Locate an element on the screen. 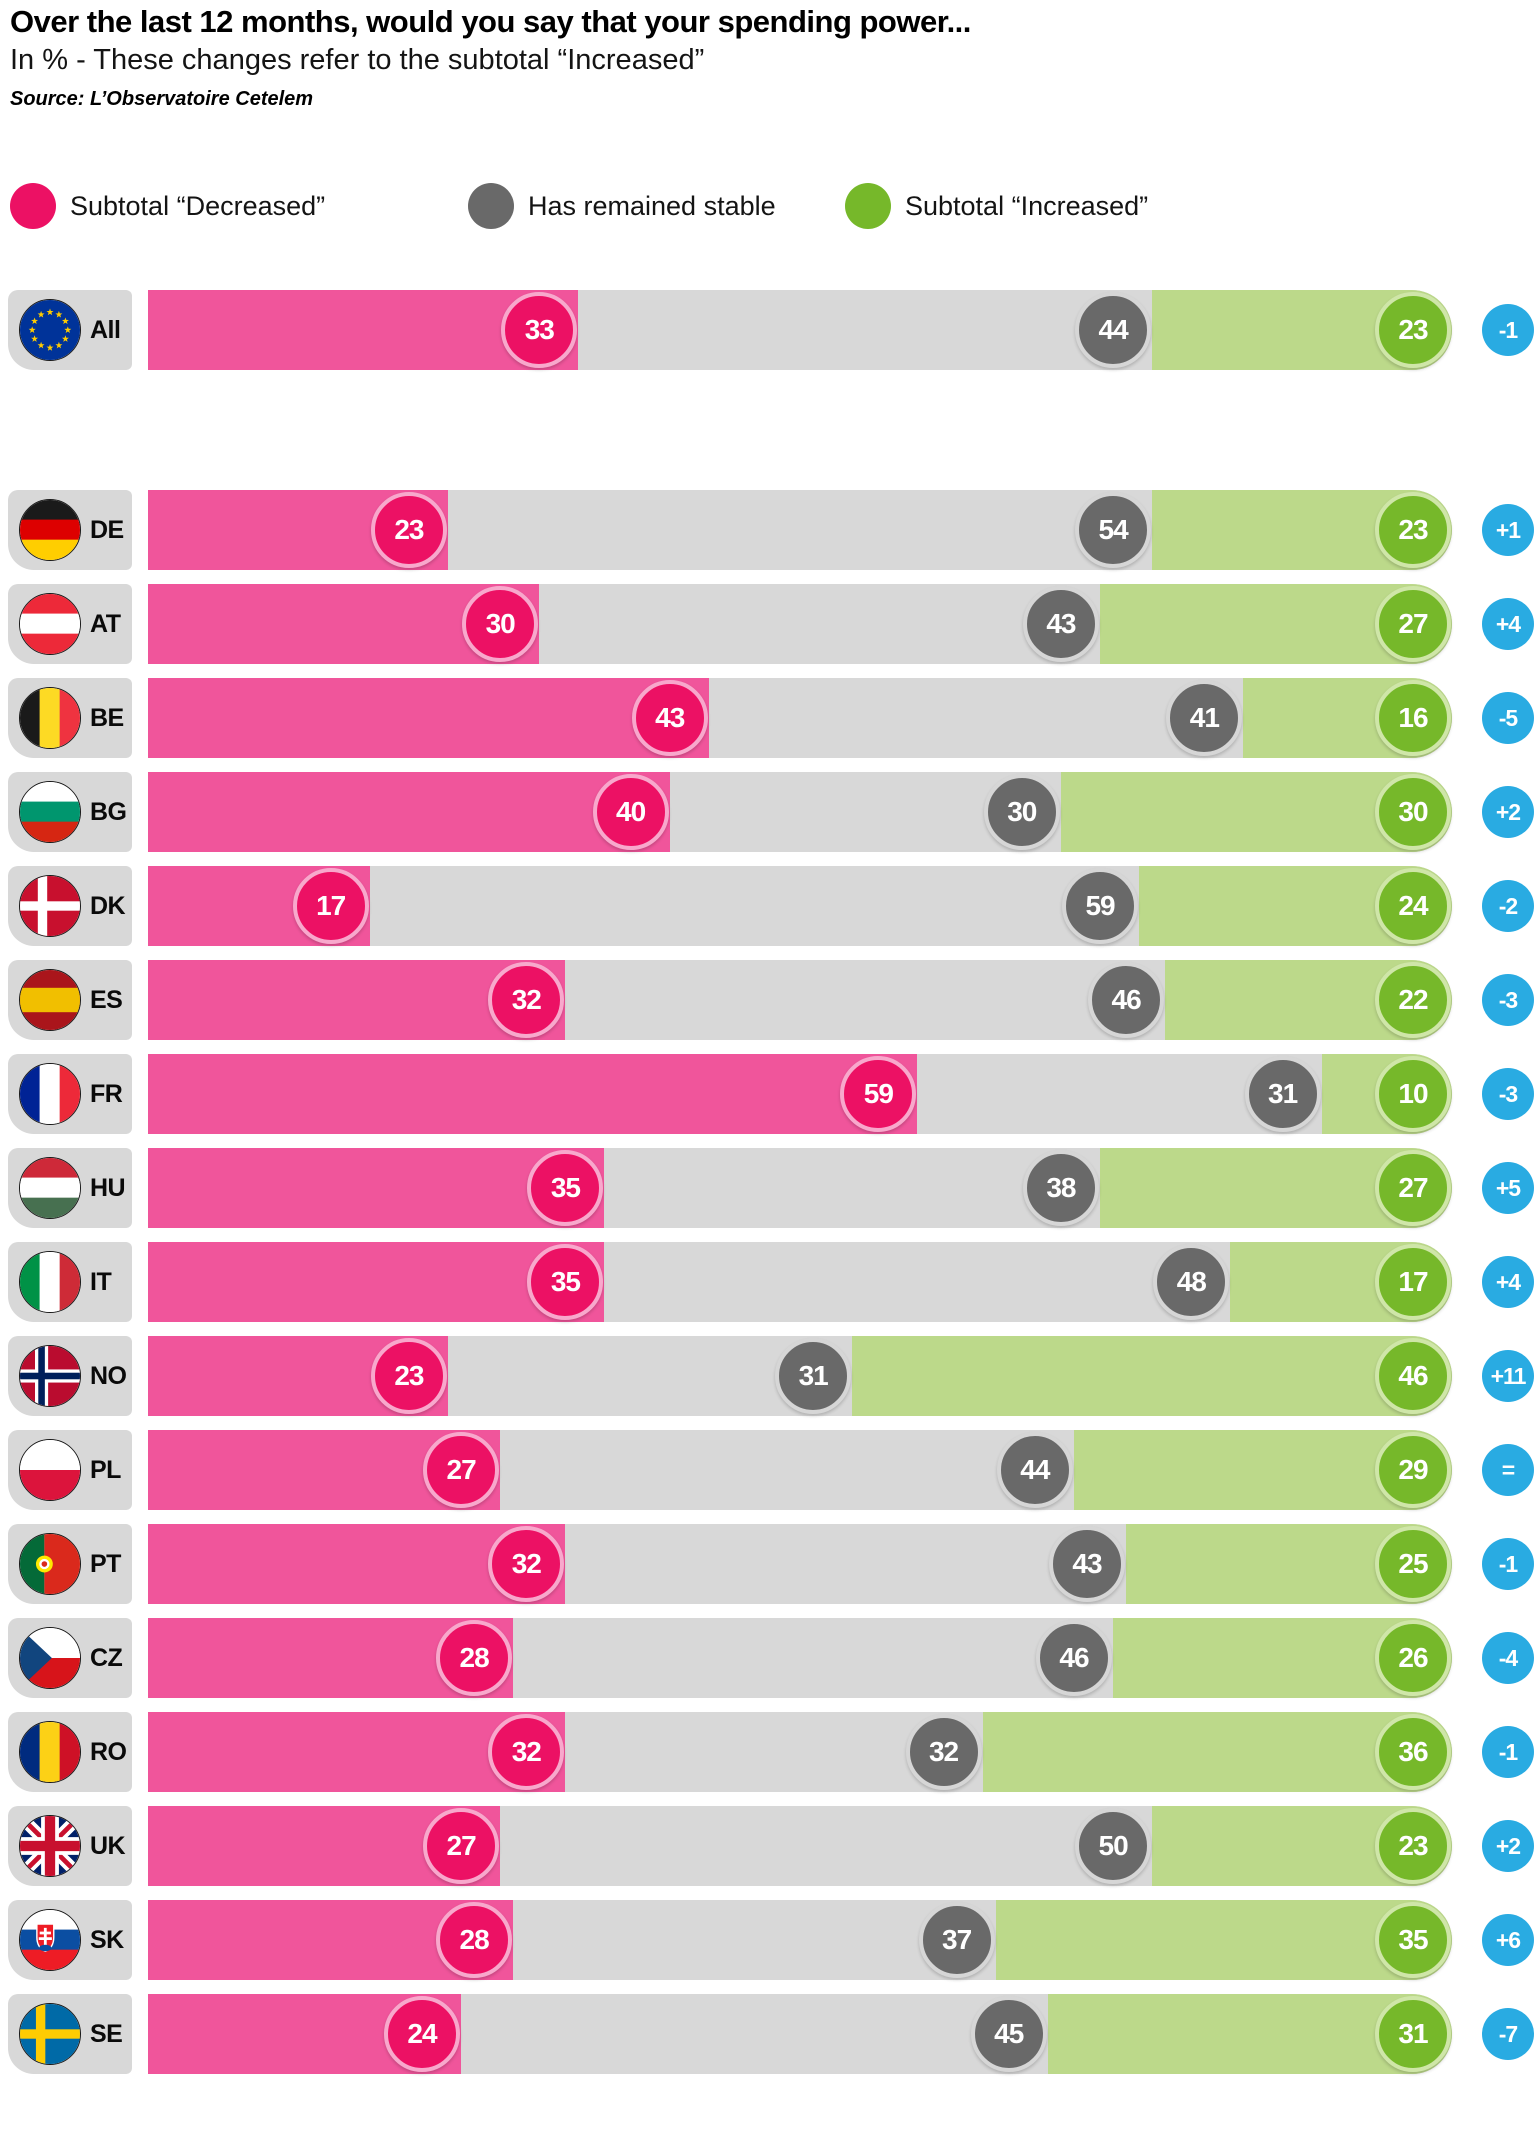  country-label-box: PT is located at coordinates (70, 1564).